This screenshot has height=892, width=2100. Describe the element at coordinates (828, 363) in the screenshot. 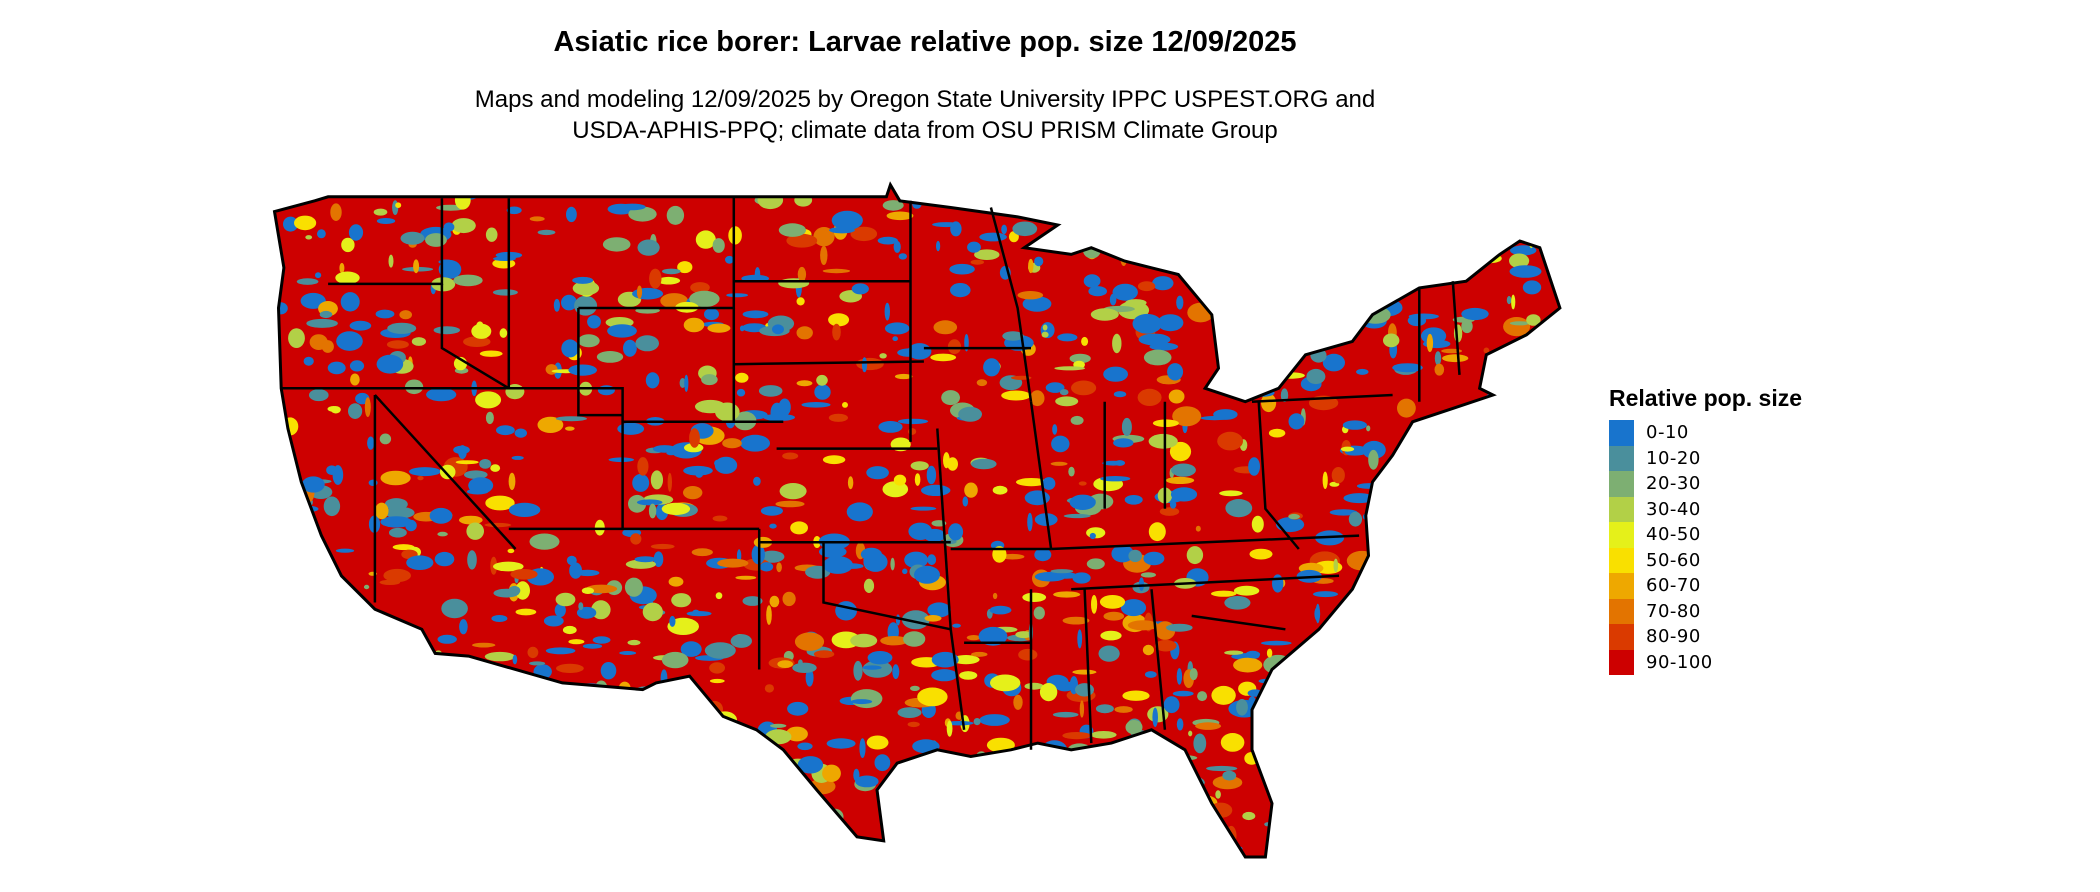

I see `state-boundary` at that location.